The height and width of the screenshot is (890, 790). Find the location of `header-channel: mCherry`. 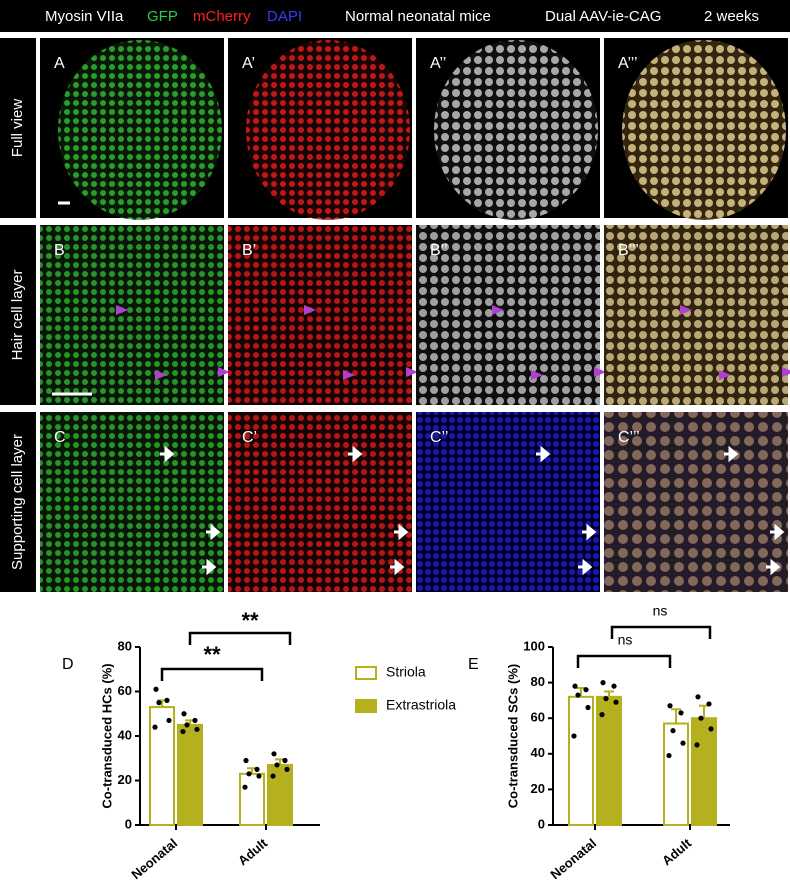

header-channel: mCherry is located at coordinates (222, 16).